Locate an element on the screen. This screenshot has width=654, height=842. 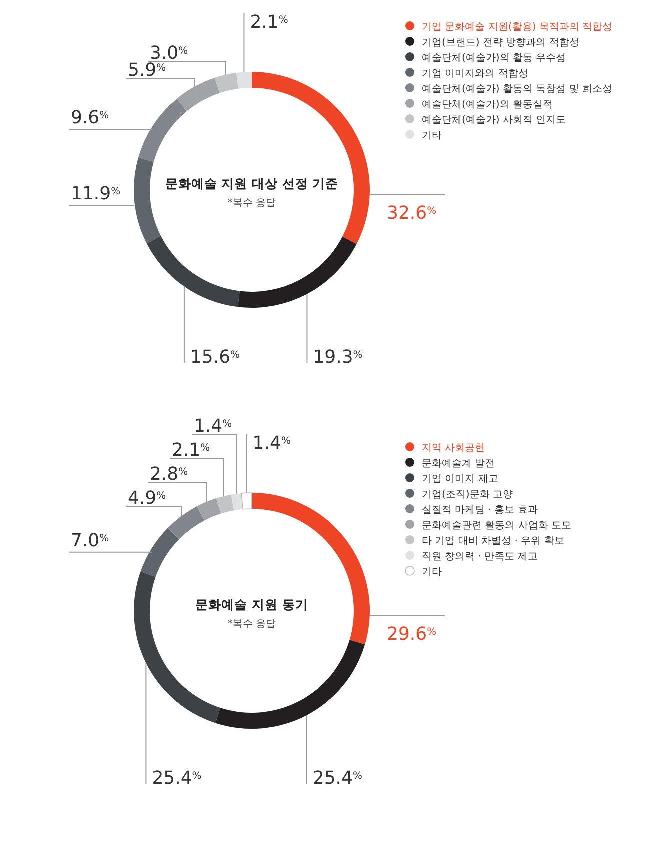
legend-label: 기업 문화예술 지원(활용) 목적과의 적합성 is located at coordinates (517, 27).